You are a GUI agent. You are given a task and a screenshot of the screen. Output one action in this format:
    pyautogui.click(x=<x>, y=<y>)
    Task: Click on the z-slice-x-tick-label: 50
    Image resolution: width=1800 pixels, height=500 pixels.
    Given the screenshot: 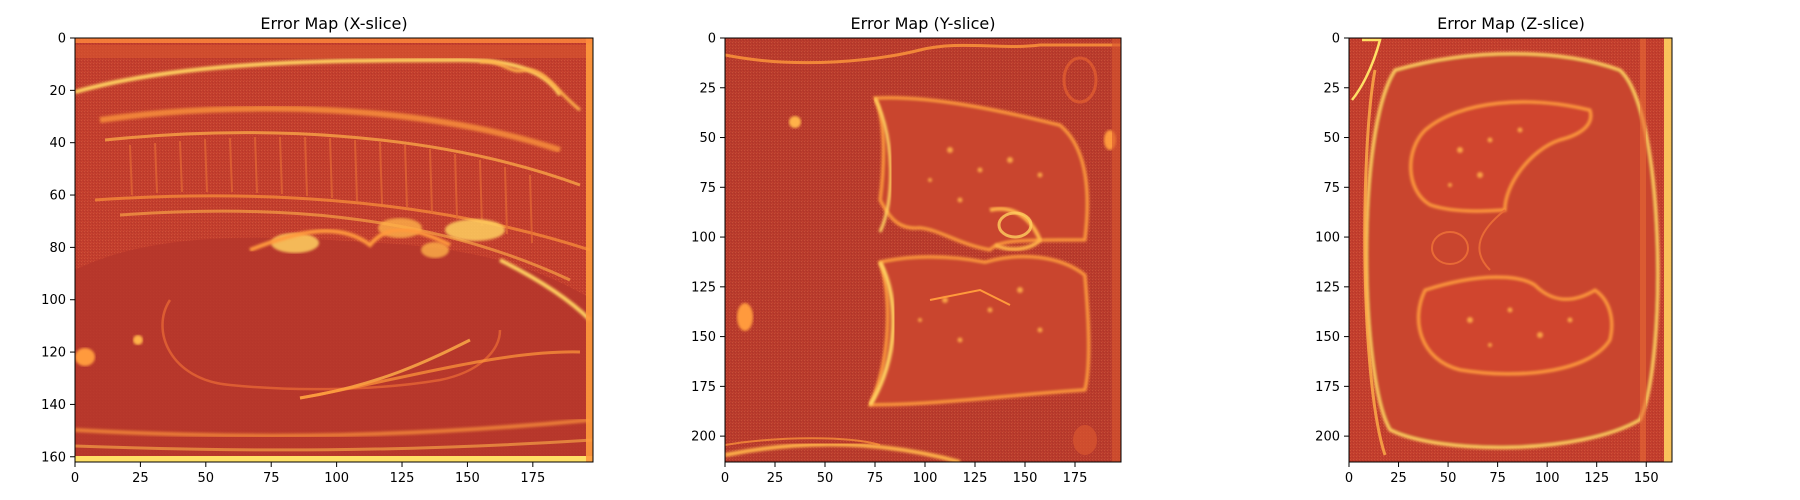 What is the action you would take?
    pyautogui.click(x=1448, y=478)
    